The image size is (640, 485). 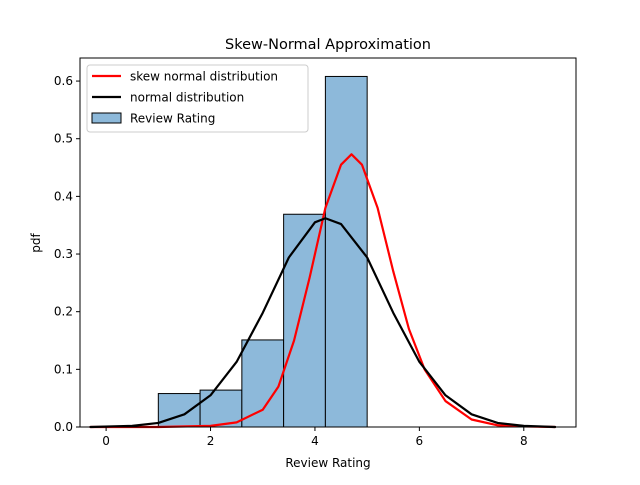 What do you see at coordinates (420, 441) in the screenshot?
I see `x-tick-label: 6` at bounding box center [420, 441].